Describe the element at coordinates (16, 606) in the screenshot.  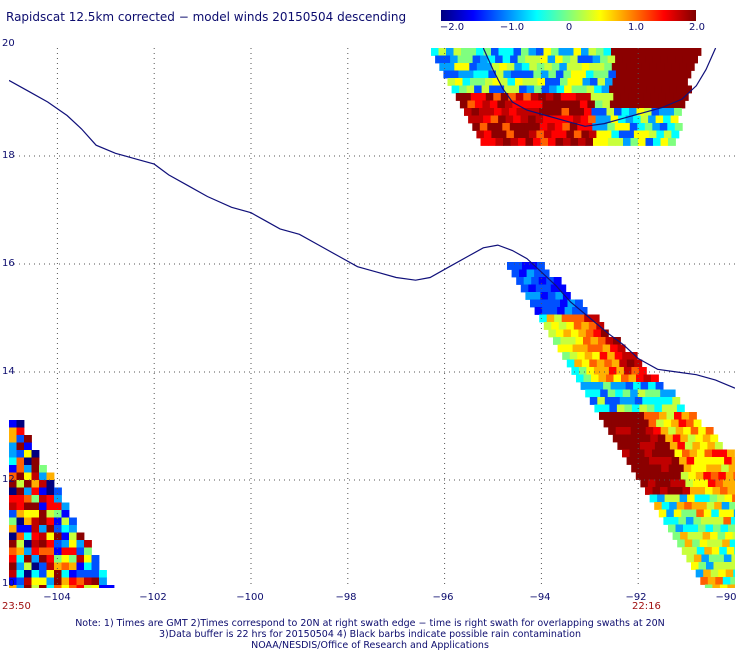
I see `swath-time-left: 23:50` at that location.